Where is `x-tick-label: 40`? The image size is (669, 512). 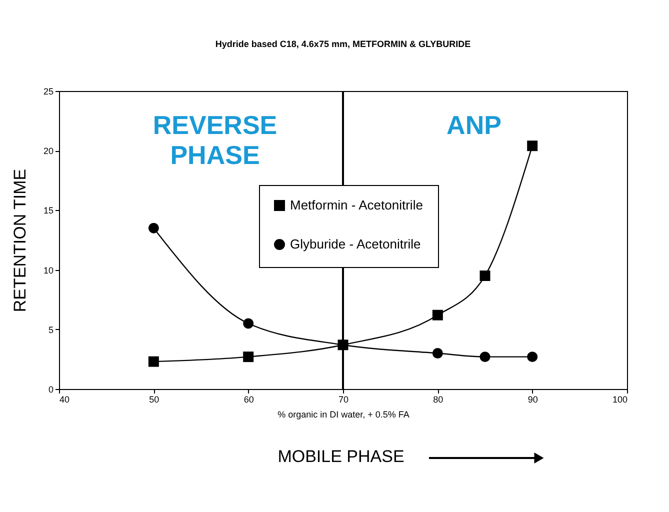
x-tick-label: 40 is located at coordinates (65, 399).